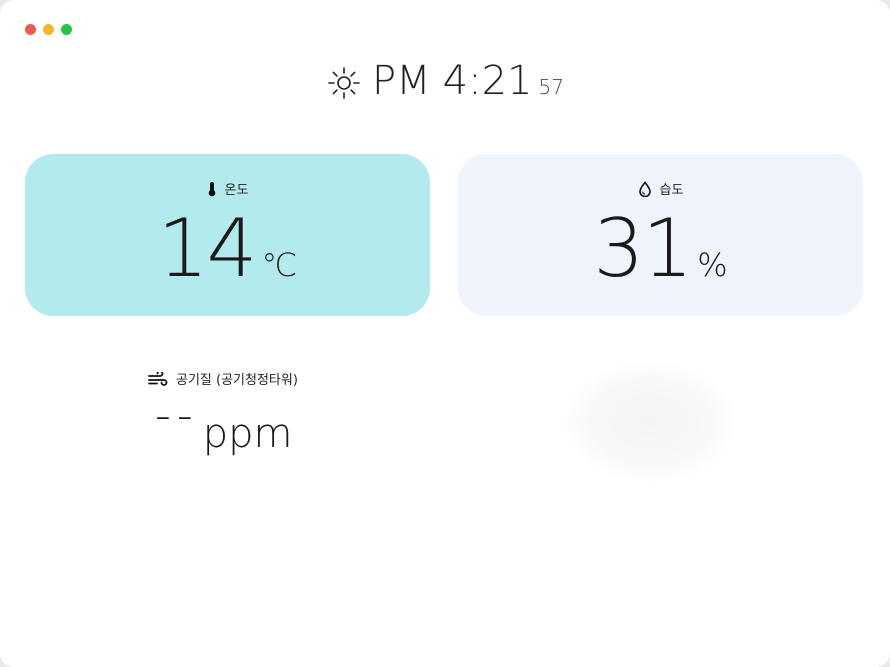 The width and height of the screenshot is (890, 667). What do you see at coordinates (671, 190) in the screenshot?
I see `humidity-label: 습도` at bounding box center [671, 190].